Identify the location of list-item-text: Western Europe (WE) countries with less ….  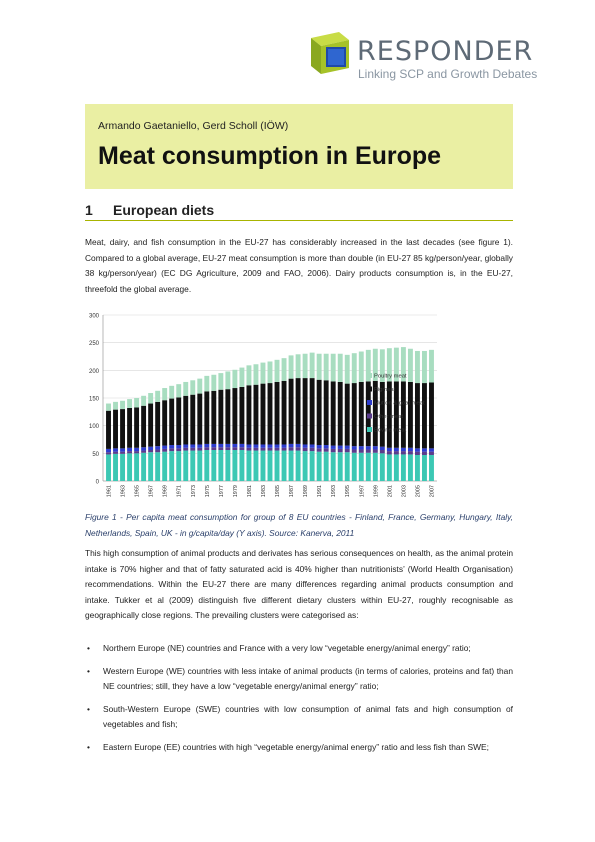
(308, 678).